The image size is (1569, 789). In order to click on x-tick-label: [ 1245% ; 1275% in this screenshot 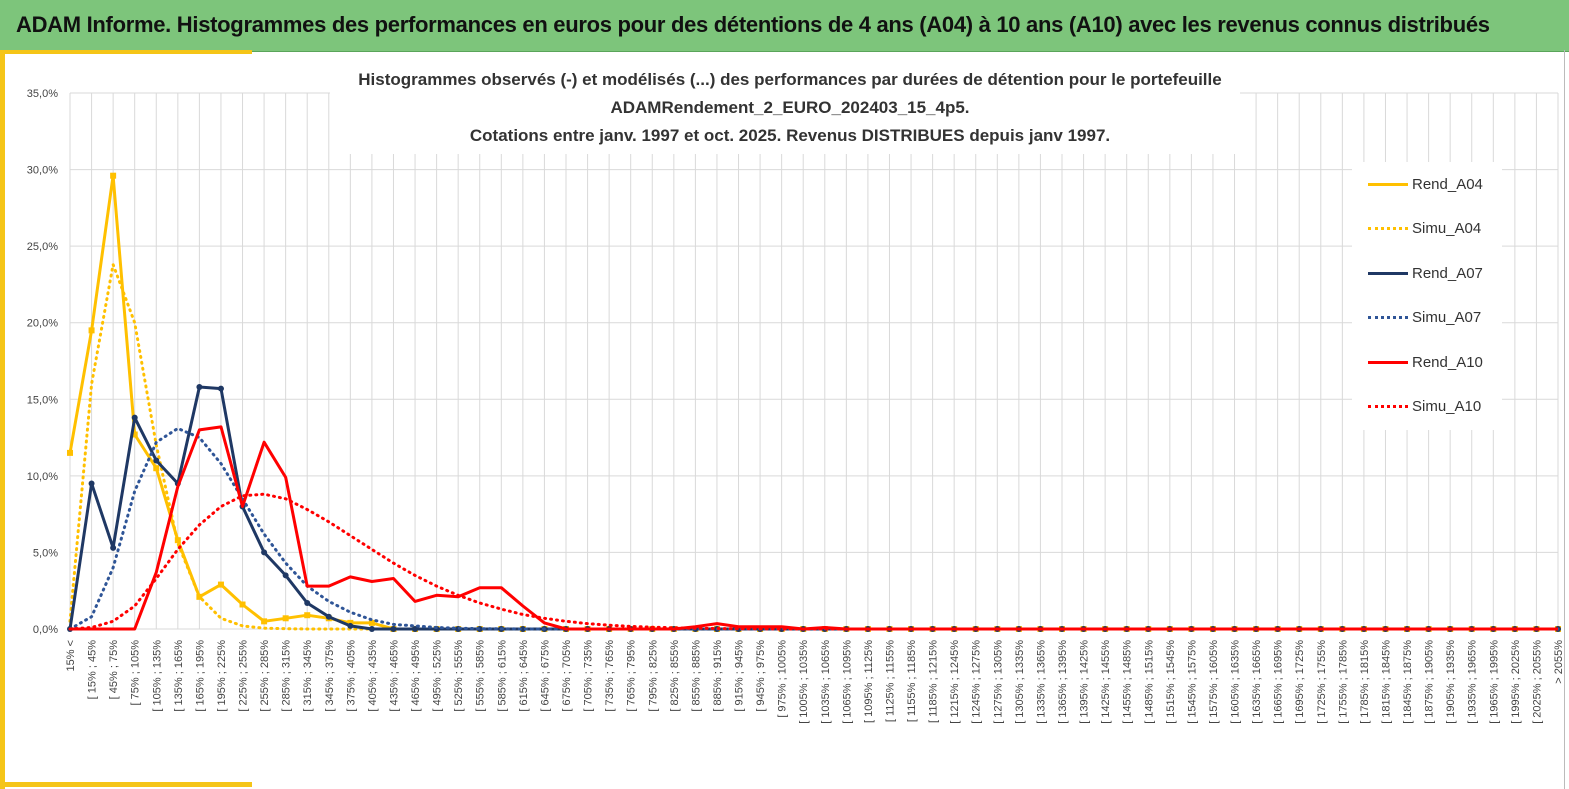, I will do `click(977, 682)`.